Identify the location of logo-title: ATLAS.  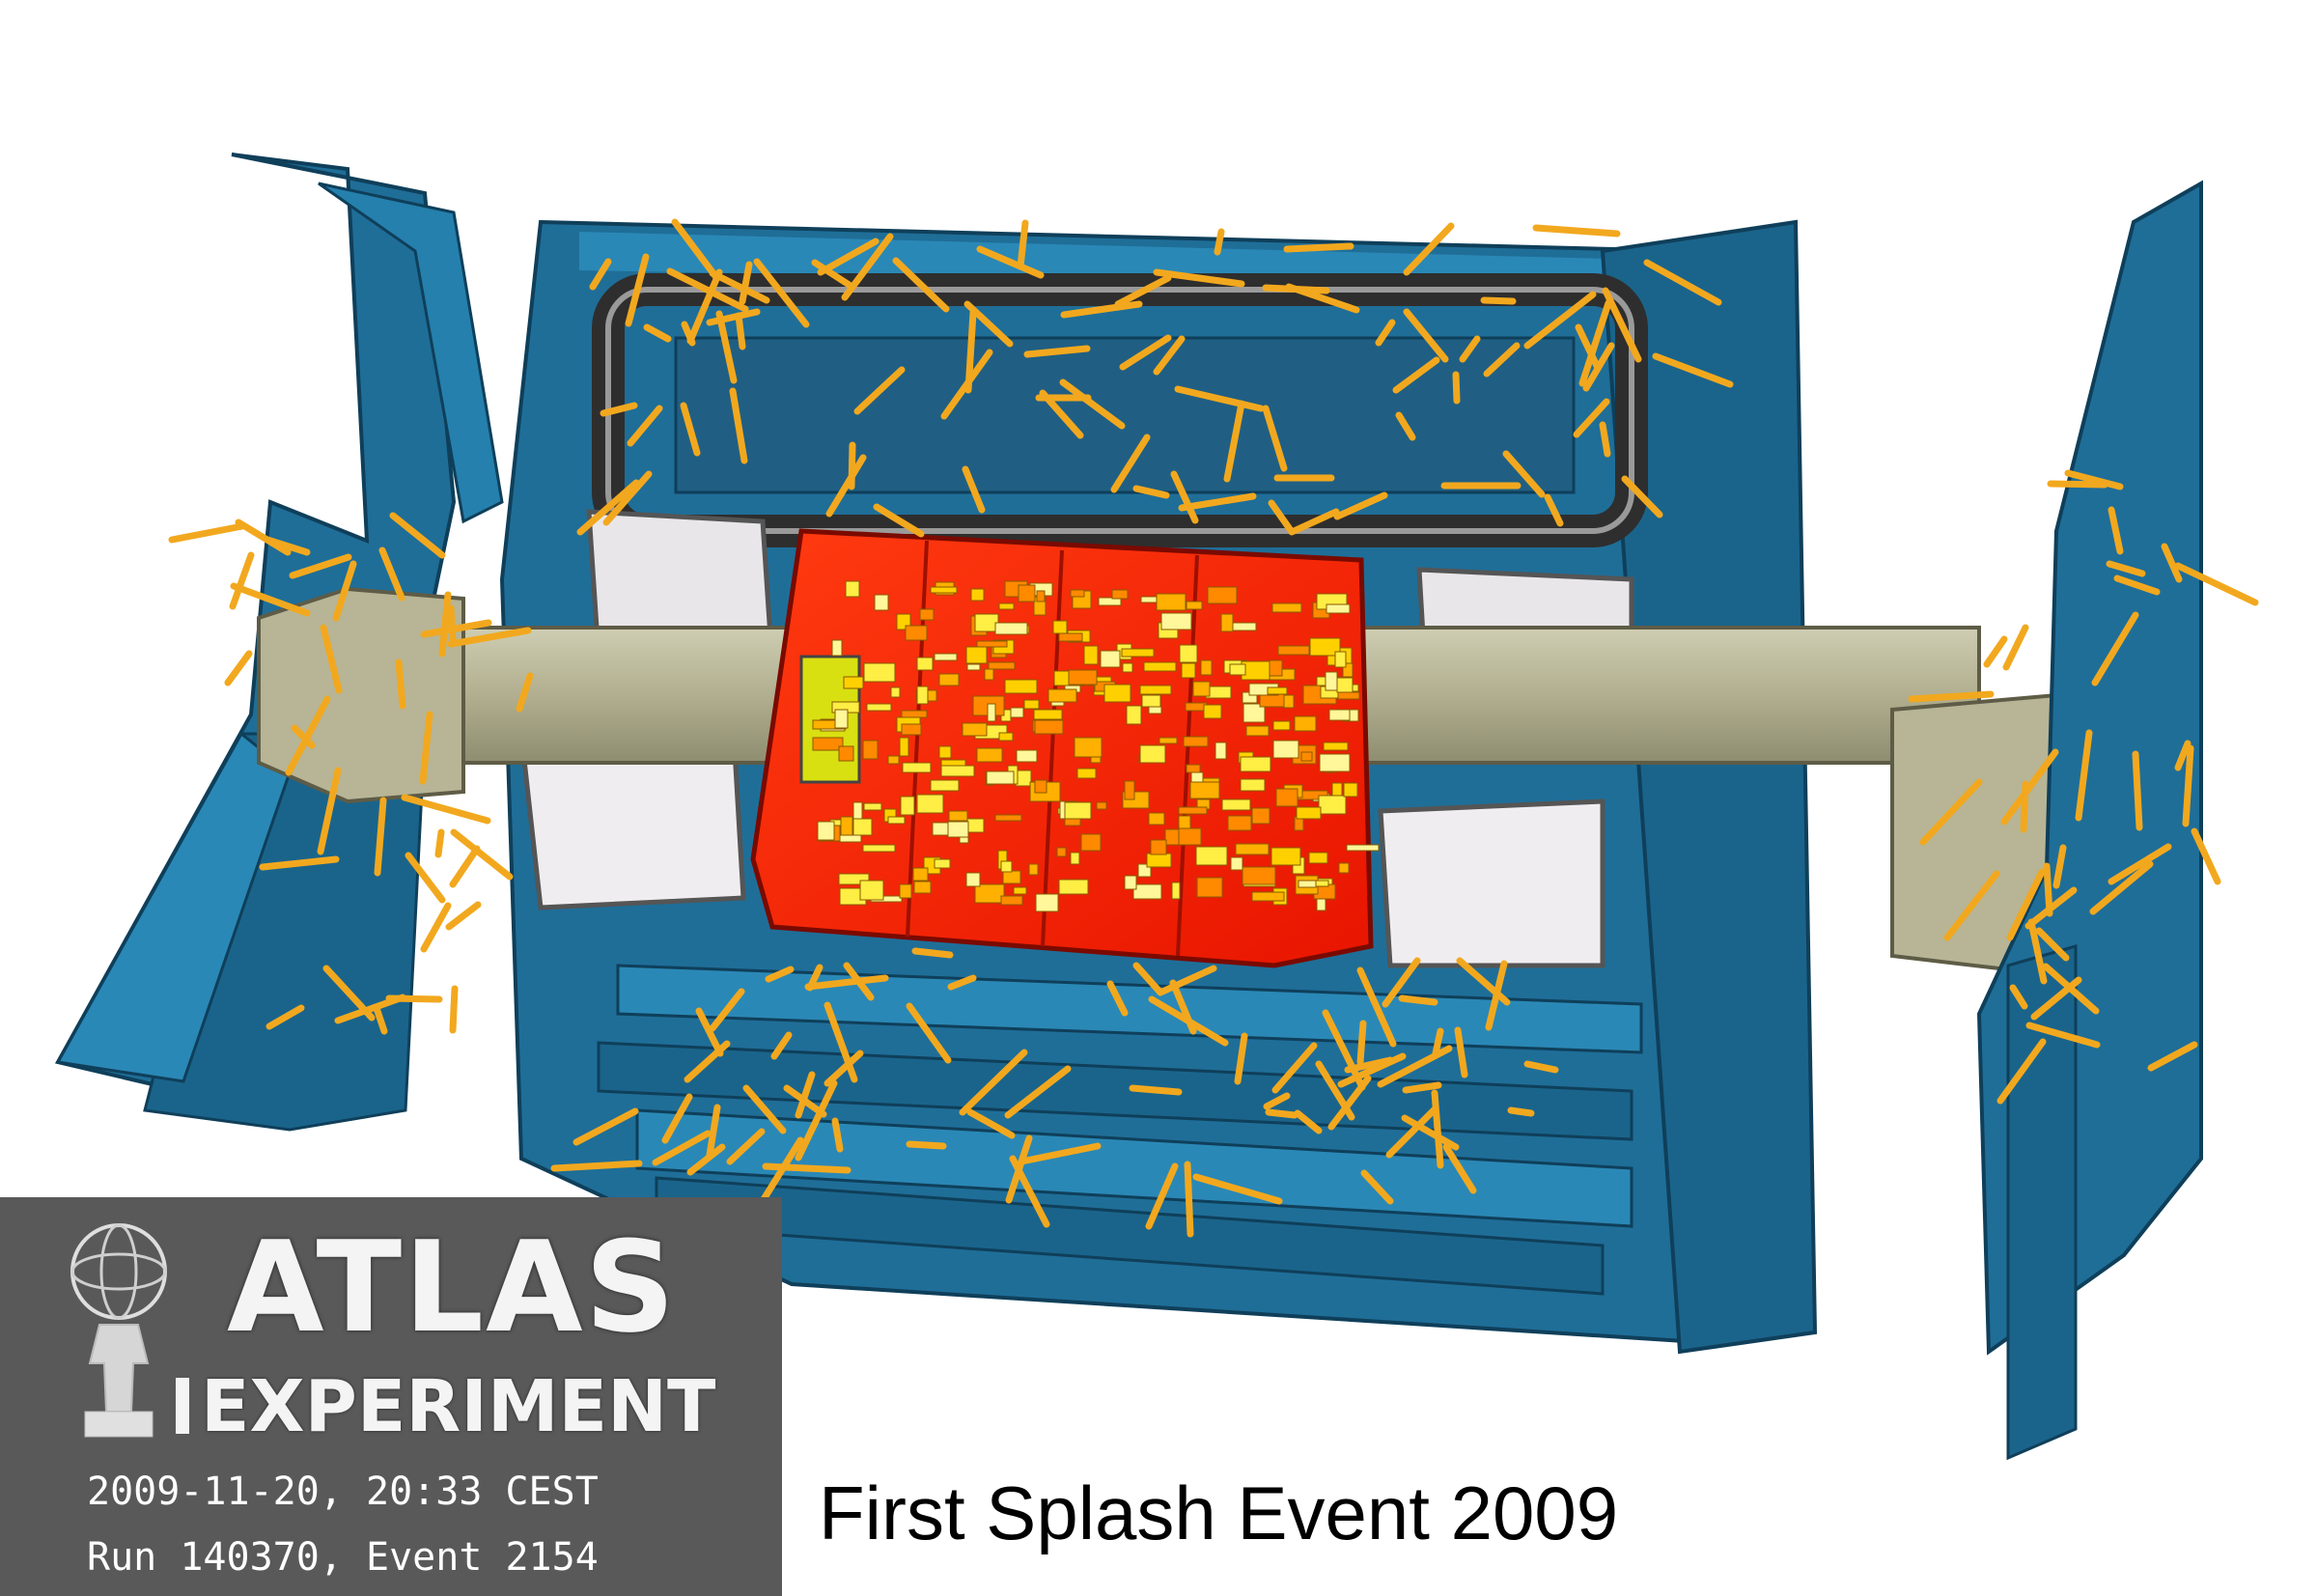
(452, 1287).